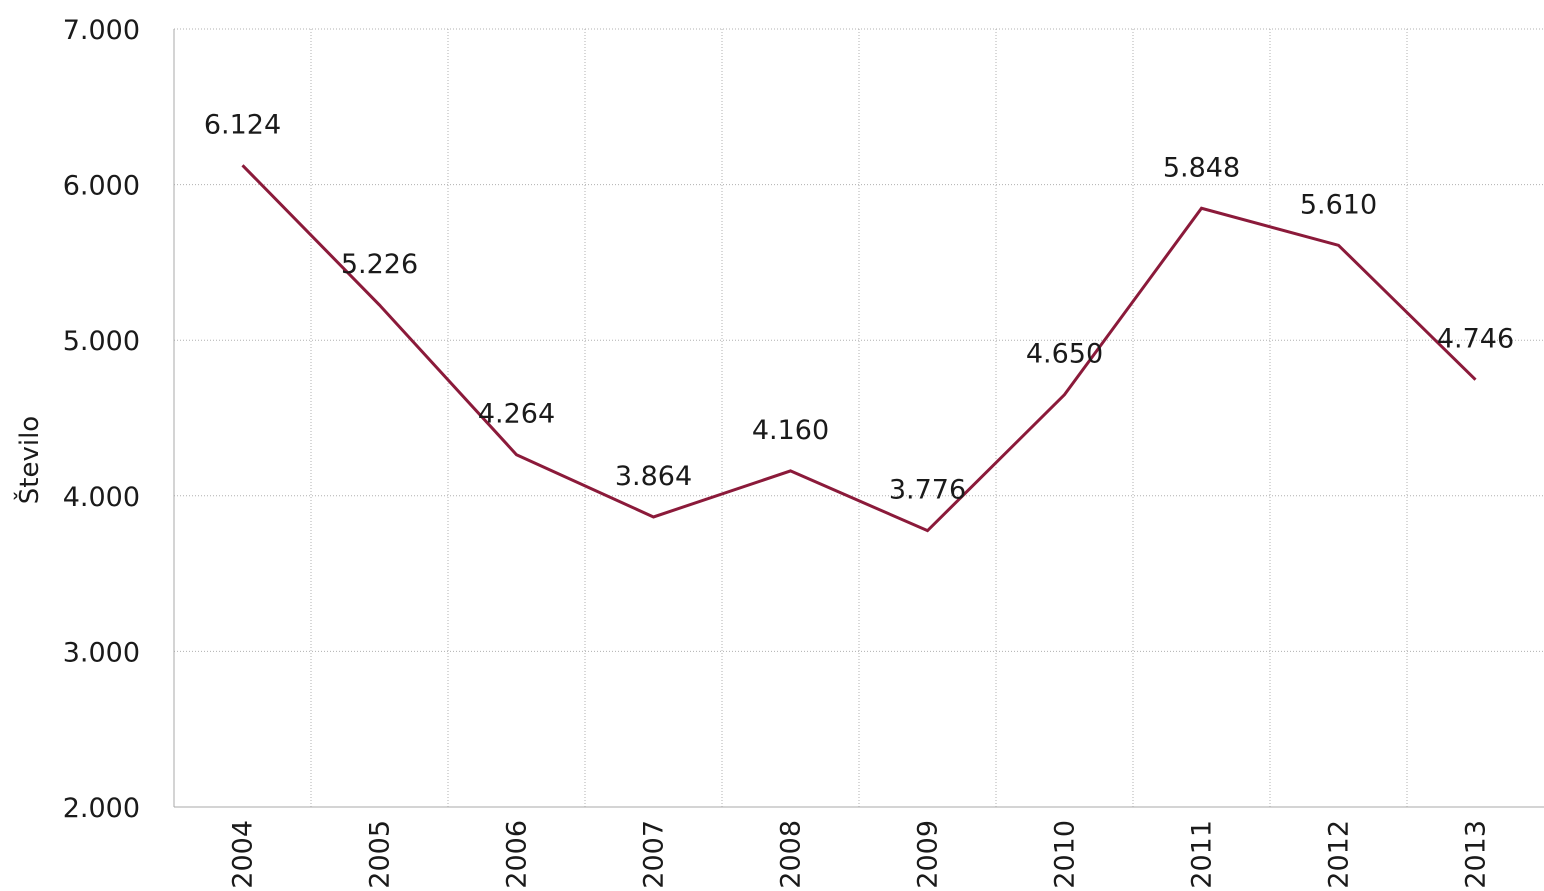 This screenshot has width=1544, height=891. I want to click on x-tick-label: 2010, so click(1065, 854).